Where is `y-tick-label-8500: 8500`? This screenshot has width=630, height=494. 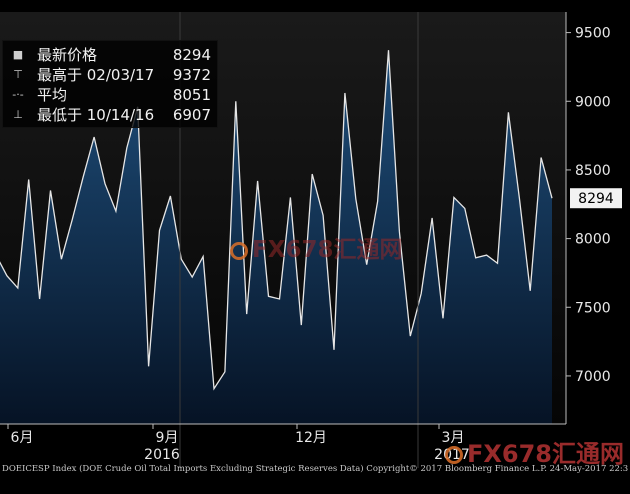
y-tick-label-8500: 8500 is located at coordinates (593, 171).